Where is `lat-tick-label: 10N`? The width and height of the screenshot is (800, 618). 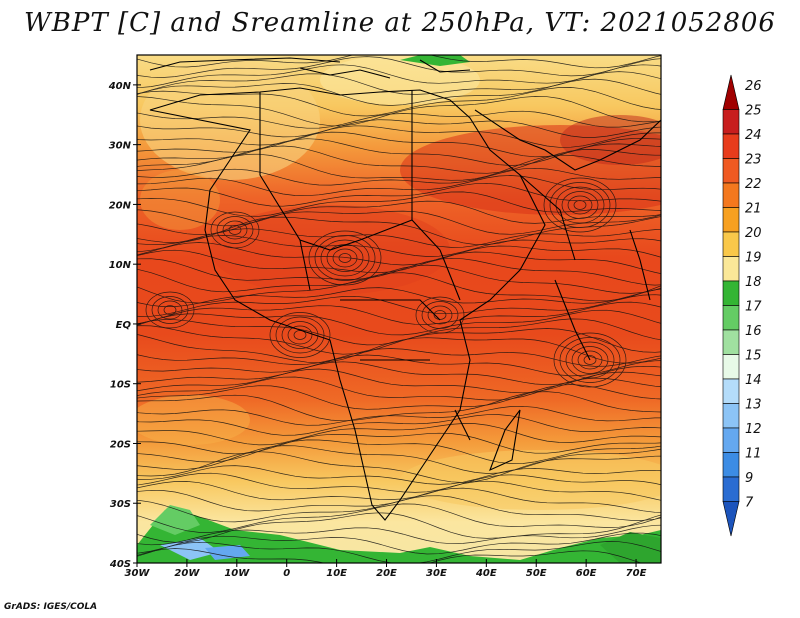
lat-tick-label: 10N is located at coordinates (120, 265).